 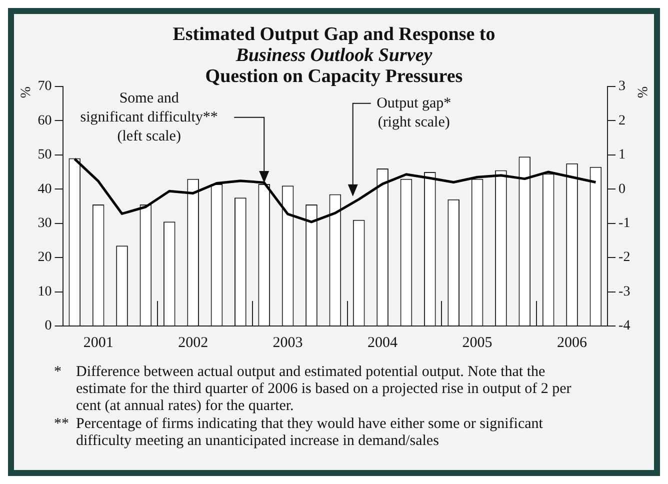 What do you see at coordinates (45, 120) in the screenshot?
I see `y-tick-label: 60` at bounding box center [45, 120].